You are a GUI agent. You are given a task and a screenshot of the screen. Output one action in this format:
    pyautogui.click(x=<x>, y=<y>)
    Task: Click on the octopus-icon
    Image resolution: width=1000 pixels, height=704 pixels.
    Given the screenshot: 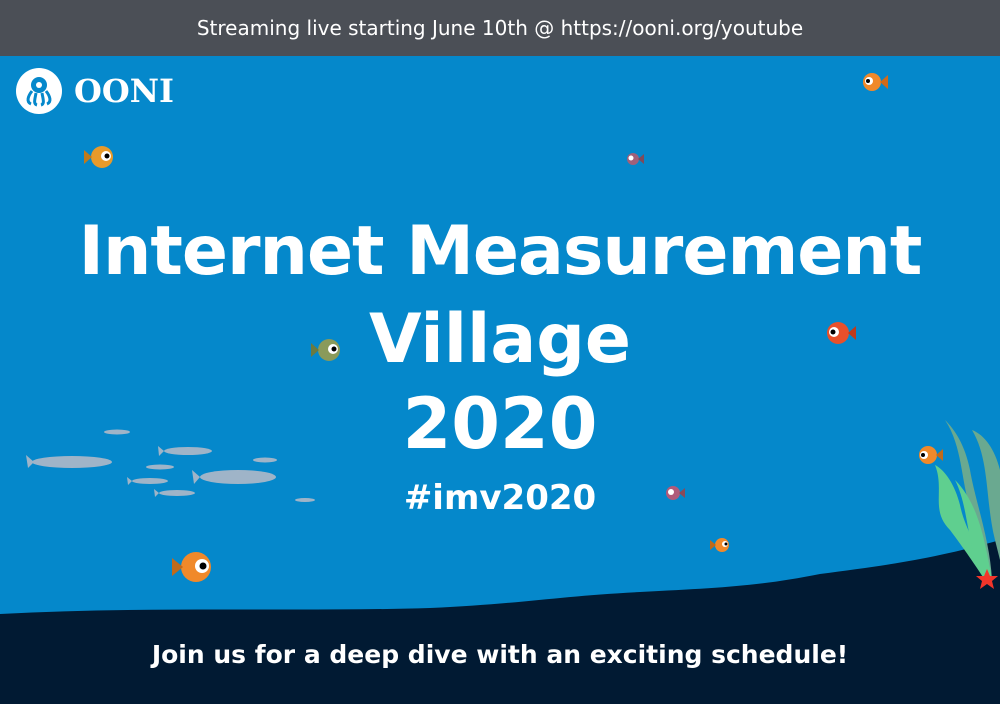 What is the action you would take?
    pyautogui.click(x=39, y=91)
    